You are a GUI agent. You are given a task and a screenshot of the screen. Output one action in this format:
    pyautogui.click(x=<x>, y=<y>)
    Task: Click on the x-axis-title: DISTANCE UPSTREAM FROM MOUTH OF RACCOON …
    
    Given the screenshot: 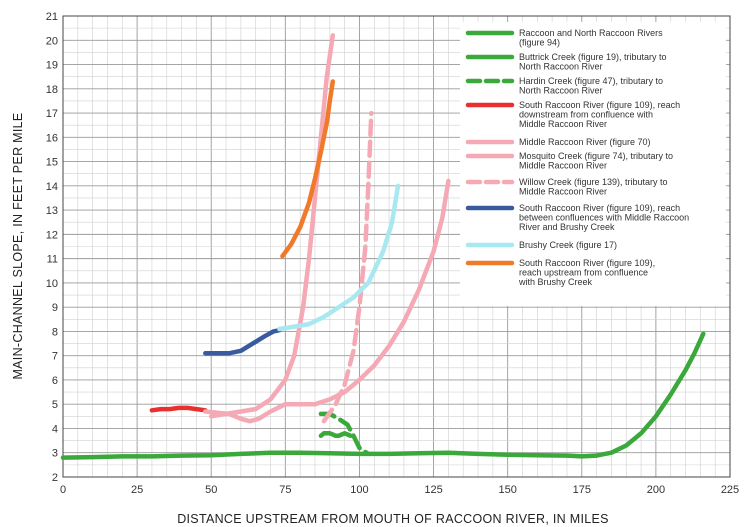 What is the action you would take?
    pyautogui.click(x=393, y=519)
    